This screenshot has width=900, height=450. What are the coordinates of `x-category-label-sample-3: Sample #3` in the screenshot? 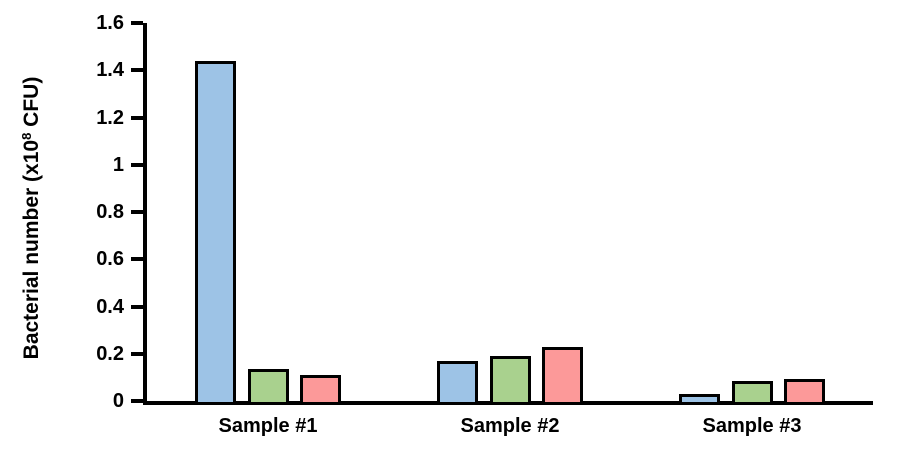 It's located at (752, 426).